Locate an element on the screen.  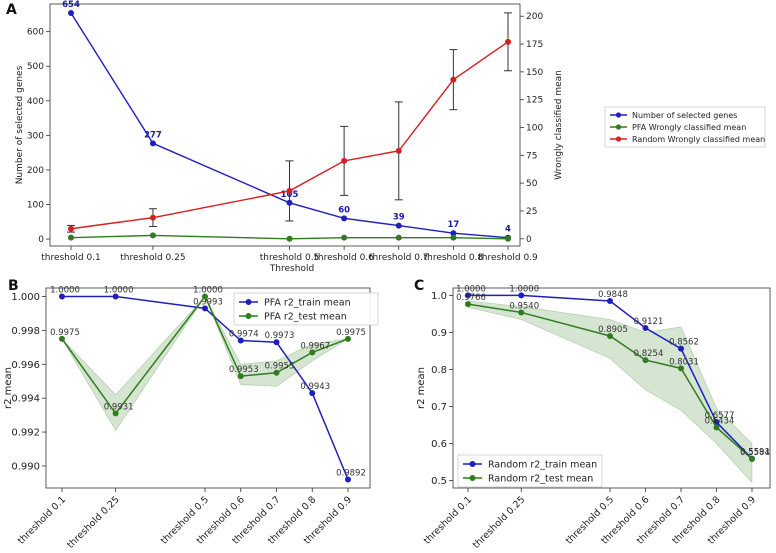
data-label: 0.9974 is located at coordinates (244, 335).